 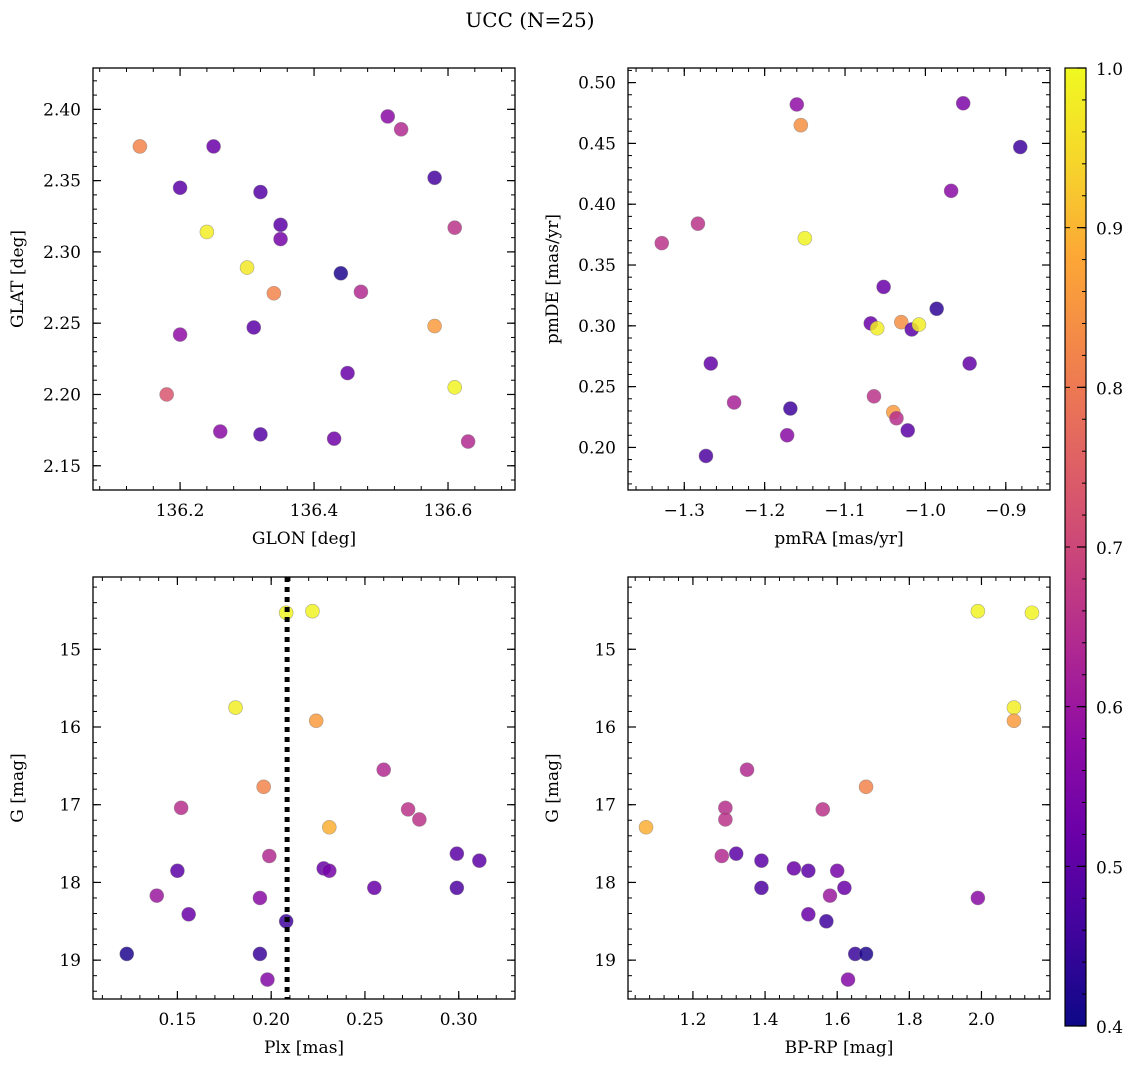 I want to click on x-tick-label: 2.0, so click(x=981, y=1020).